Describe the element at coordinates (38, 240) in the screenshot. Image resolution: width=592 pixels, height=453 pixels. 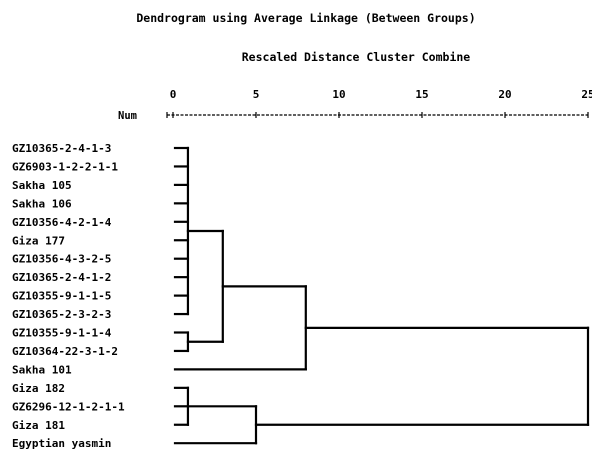
I see `leaf-label: Giza 177` at that location.